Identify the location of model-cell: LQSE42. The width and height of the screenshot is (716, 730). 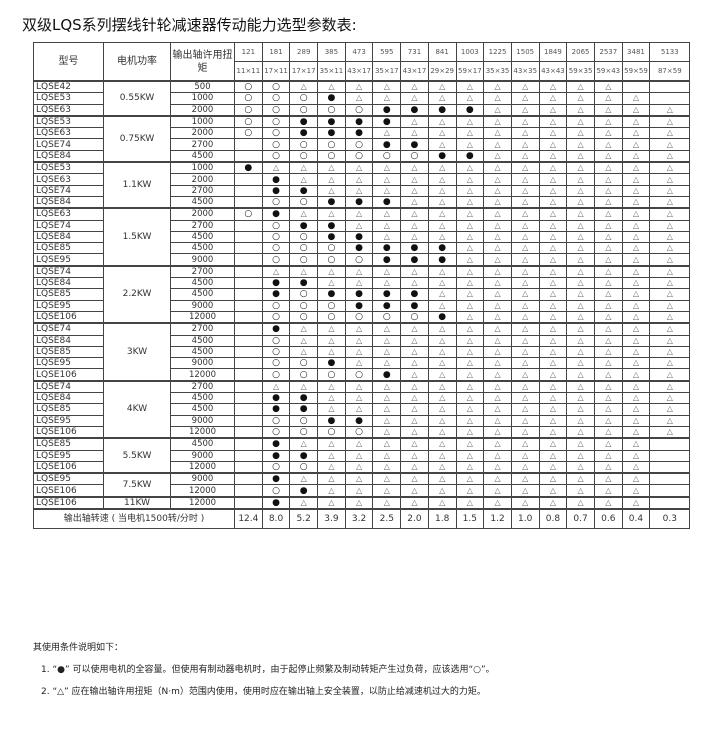
(68, 87).